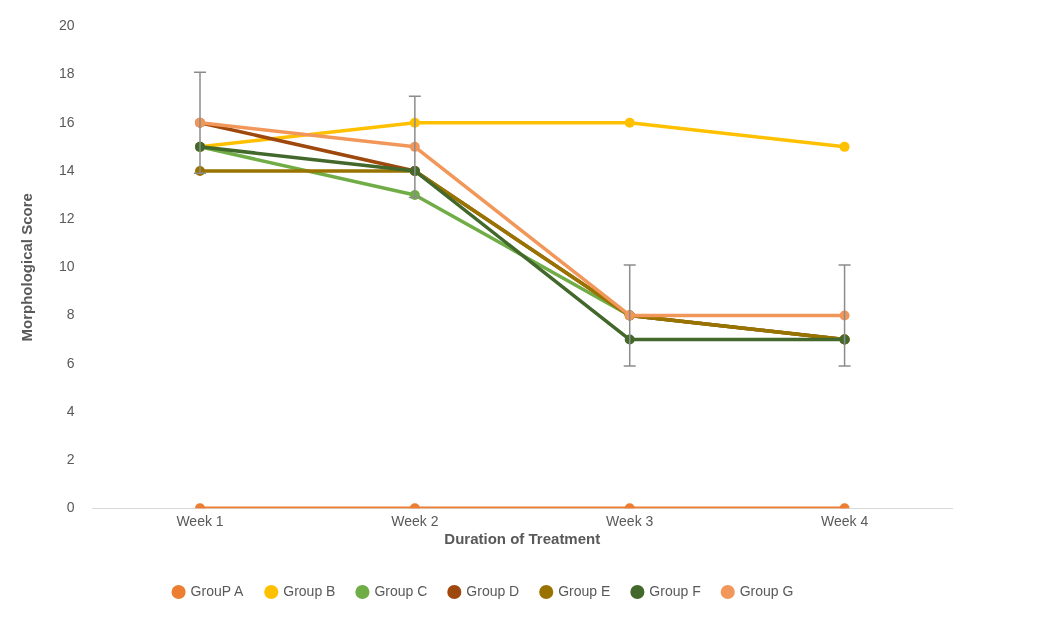 Image resolution: width=1062 pixels, height=619 pixels. Describe the element at coordinates (70, 507) in the screenshot. I see `y-tick-label: 0` at that location.